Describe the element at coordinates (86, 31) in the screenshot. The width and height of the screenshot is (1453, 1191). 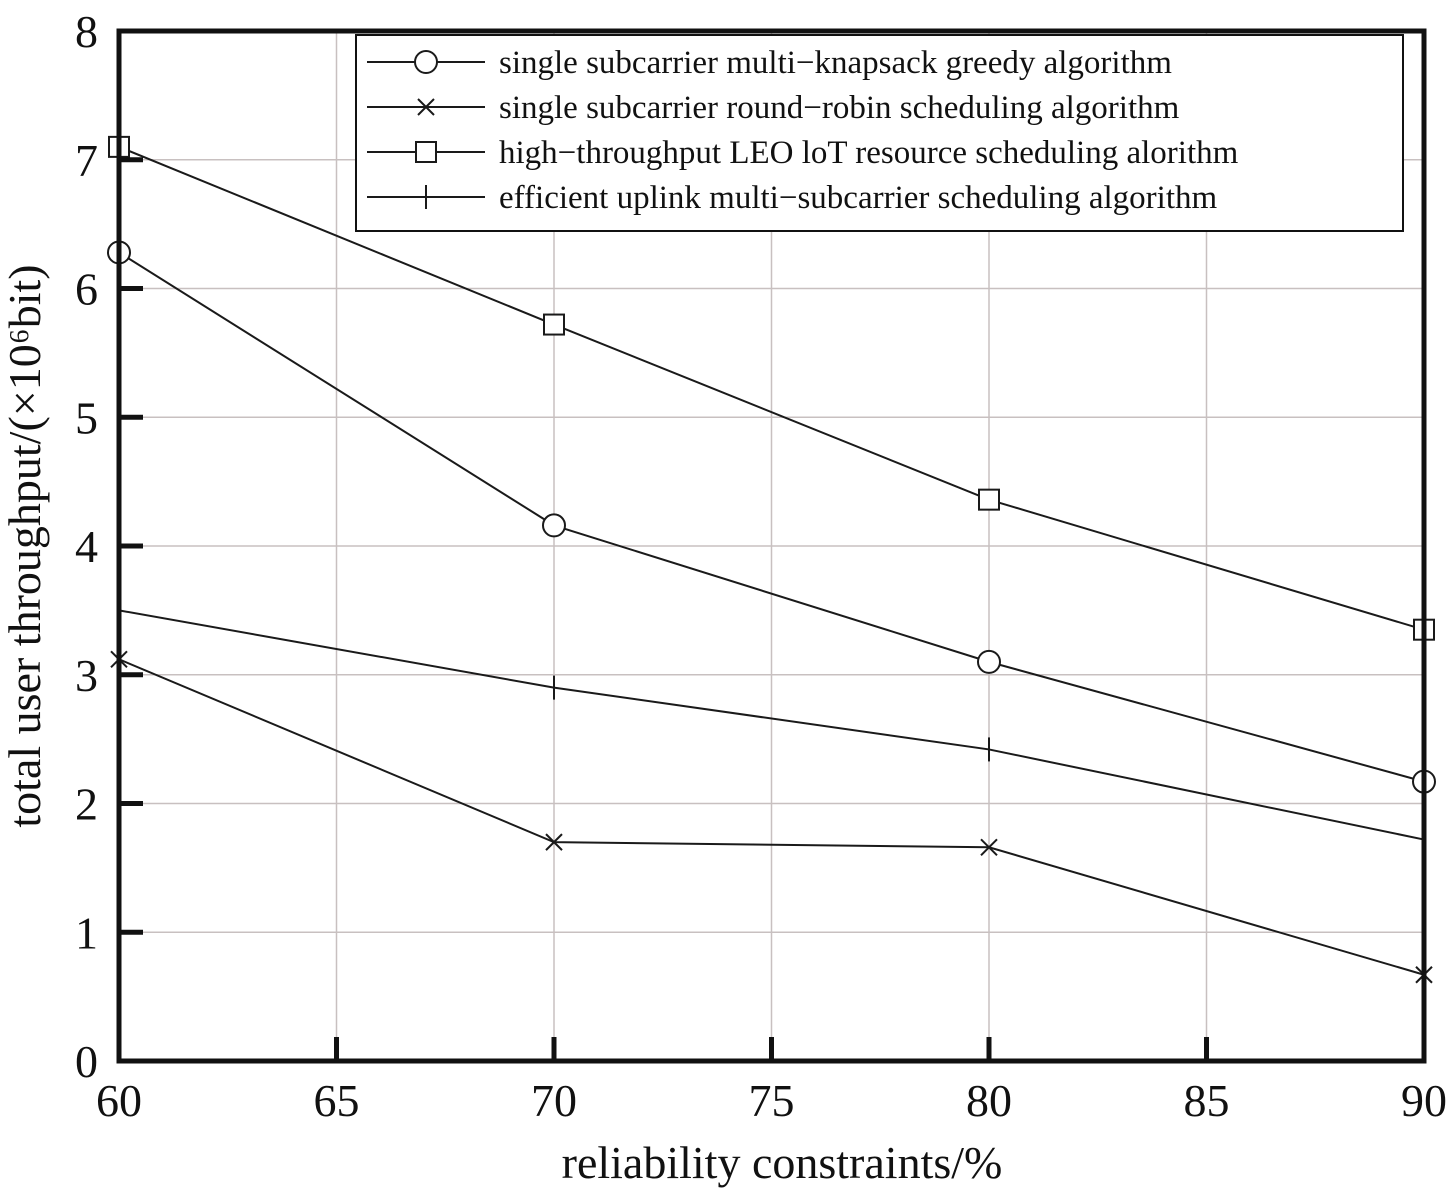
I see `y-tick-label: 8` at that location.